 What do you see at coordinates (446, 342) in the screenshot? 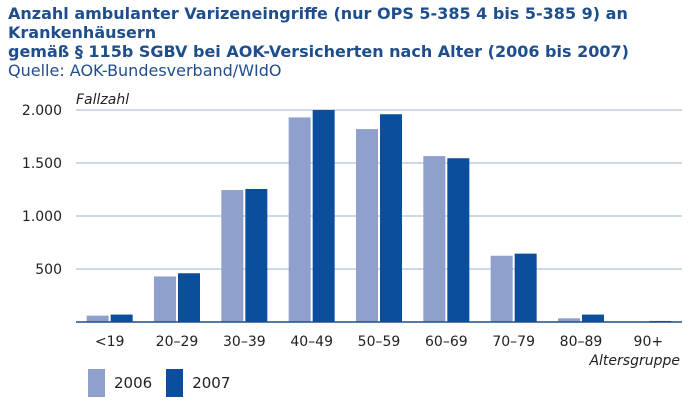
I see `x-tick-label: 60–69` at bounding box center [446, 342].